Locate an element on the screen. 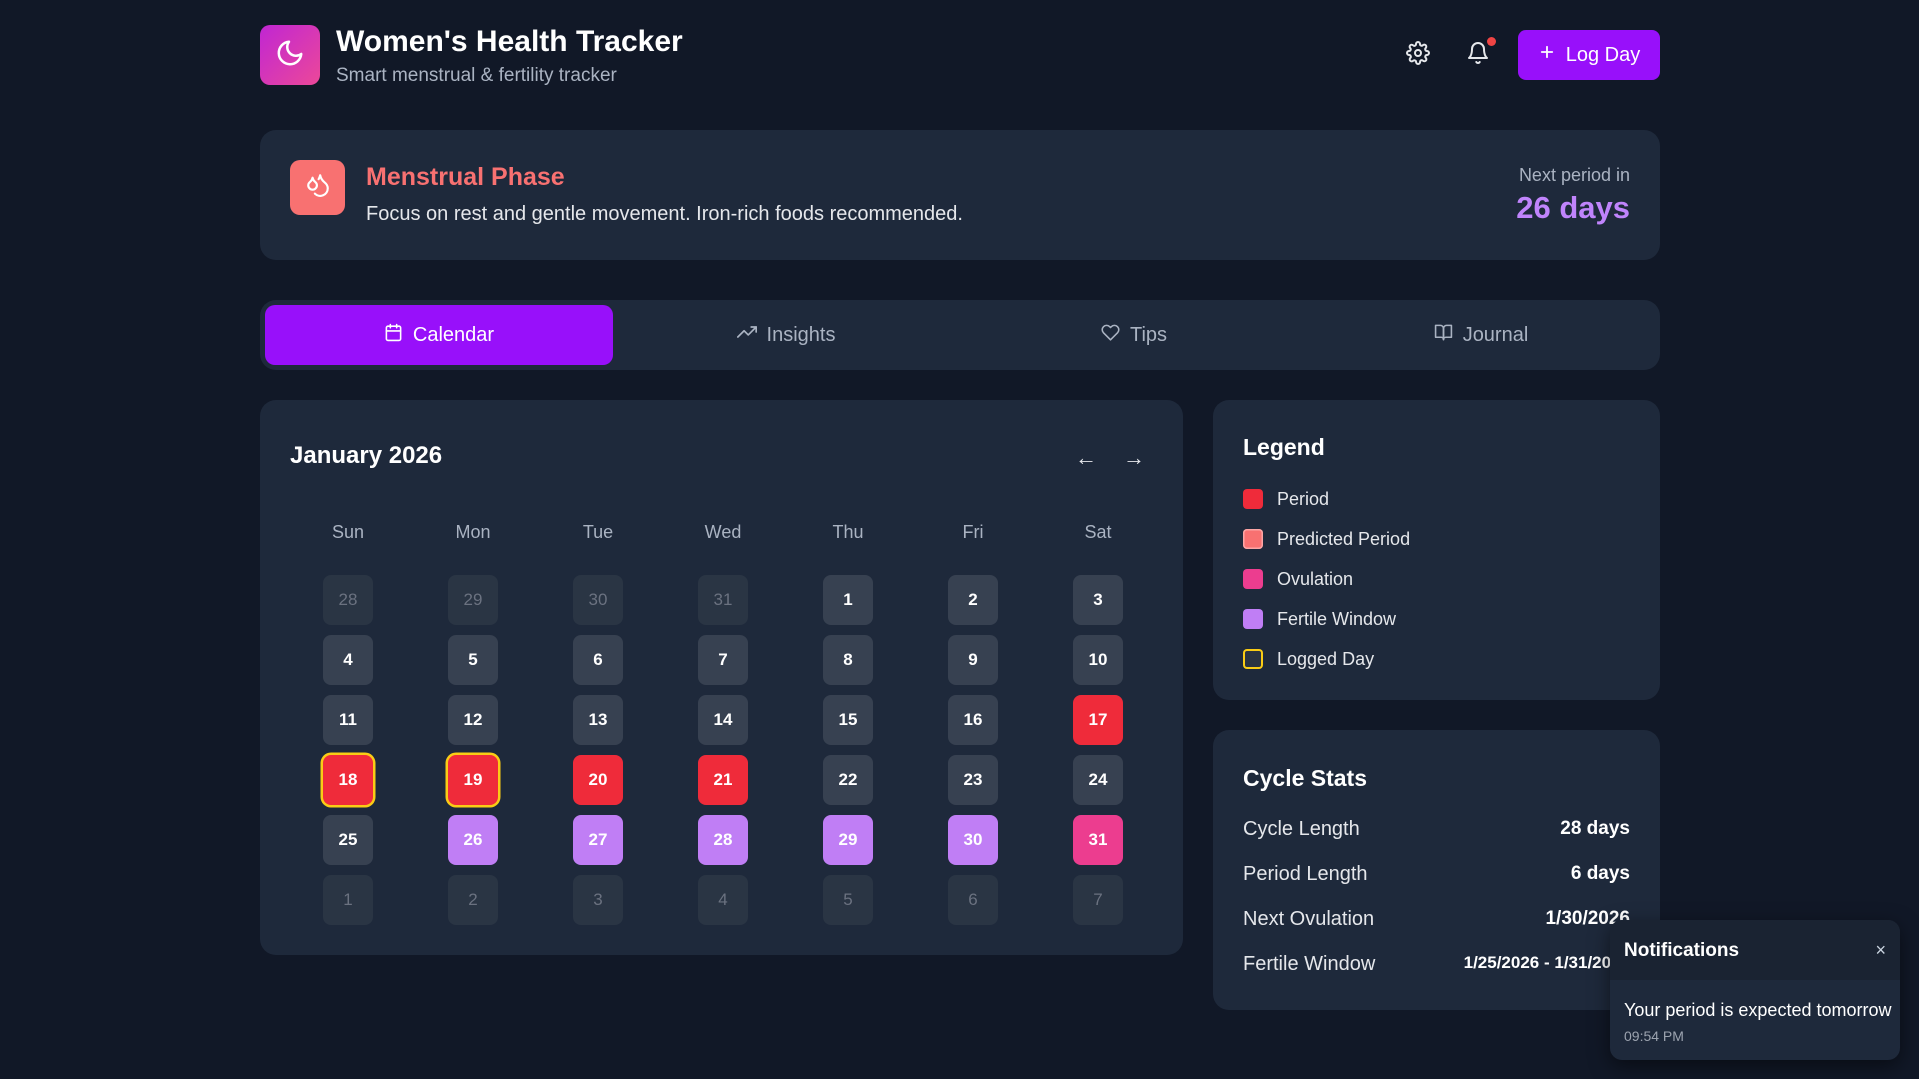  toast-message: Your period is expected tomorrow is located at coordinates (1758, 1010).